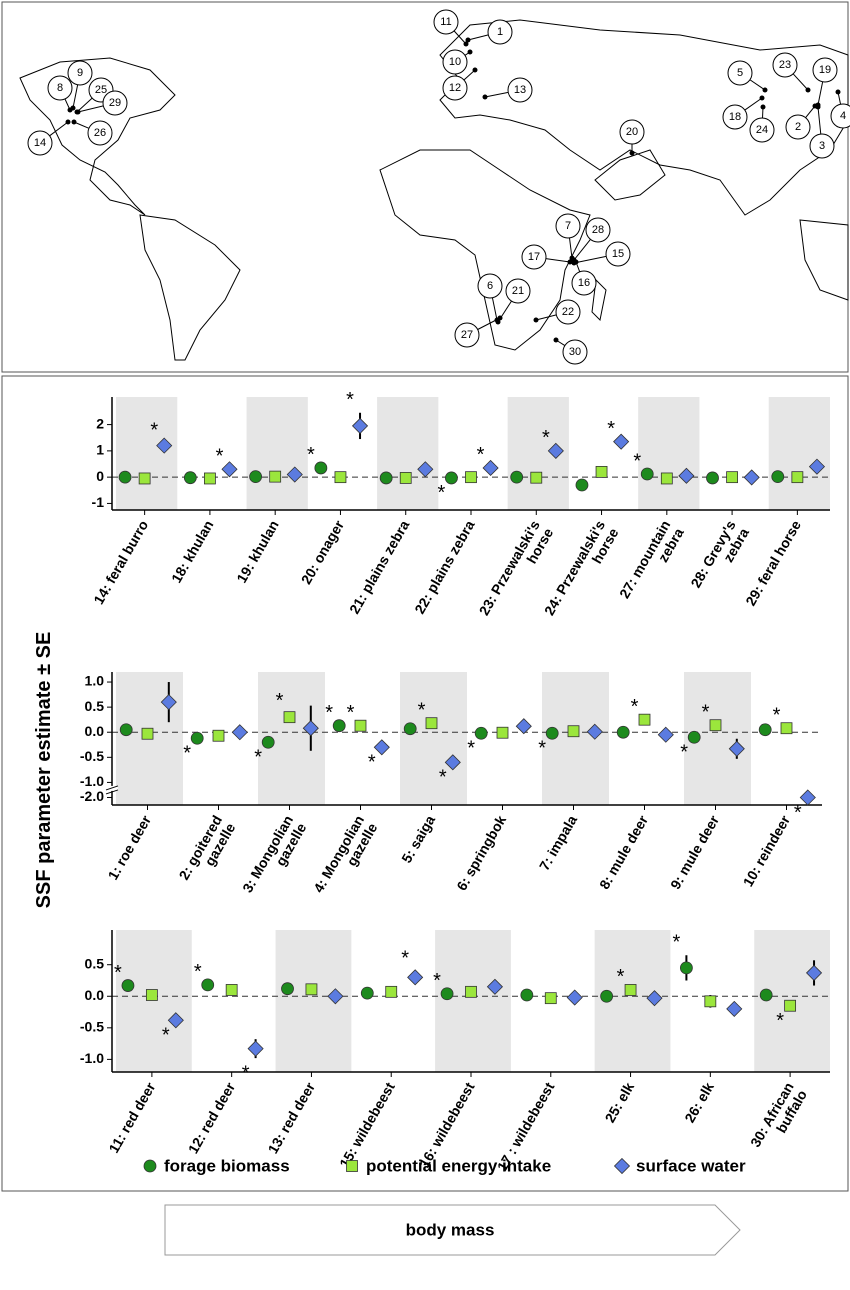 This screenshot has width=850, height=1290. What do you see at coordinates (735, 117) in the screenshot?
I see `site-label: 18` at bounding box center [735, 117].